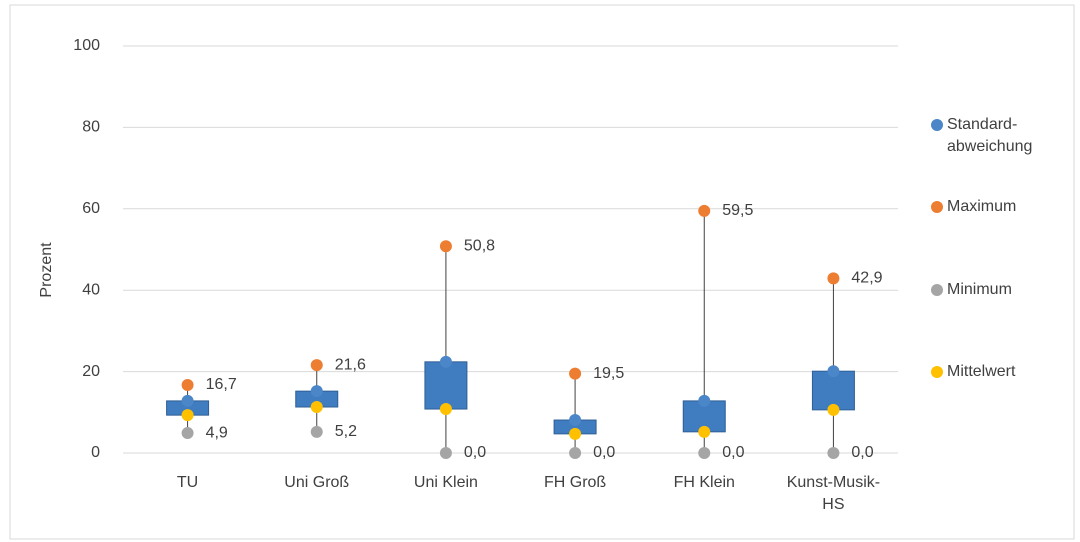 The image size is (1080, 542). I want to click on data-label: 5,2, so click(346, 431).